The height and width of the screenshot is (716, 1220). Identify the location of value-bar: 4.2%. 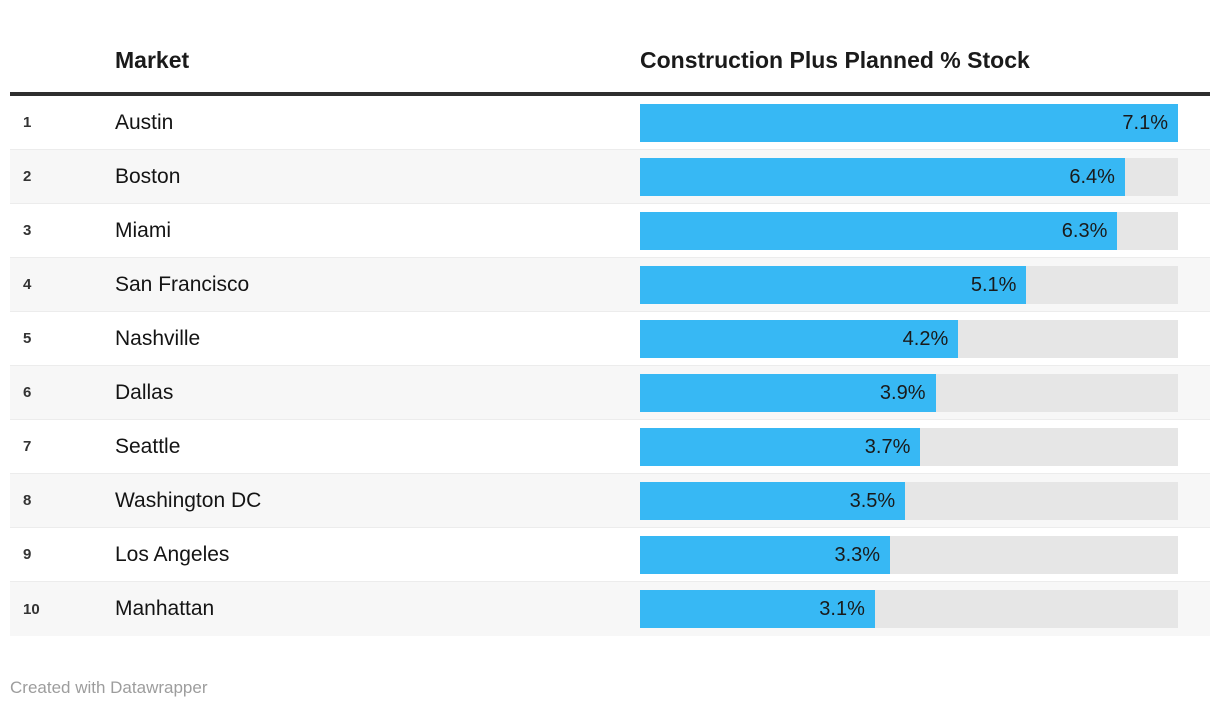
(799, 338).